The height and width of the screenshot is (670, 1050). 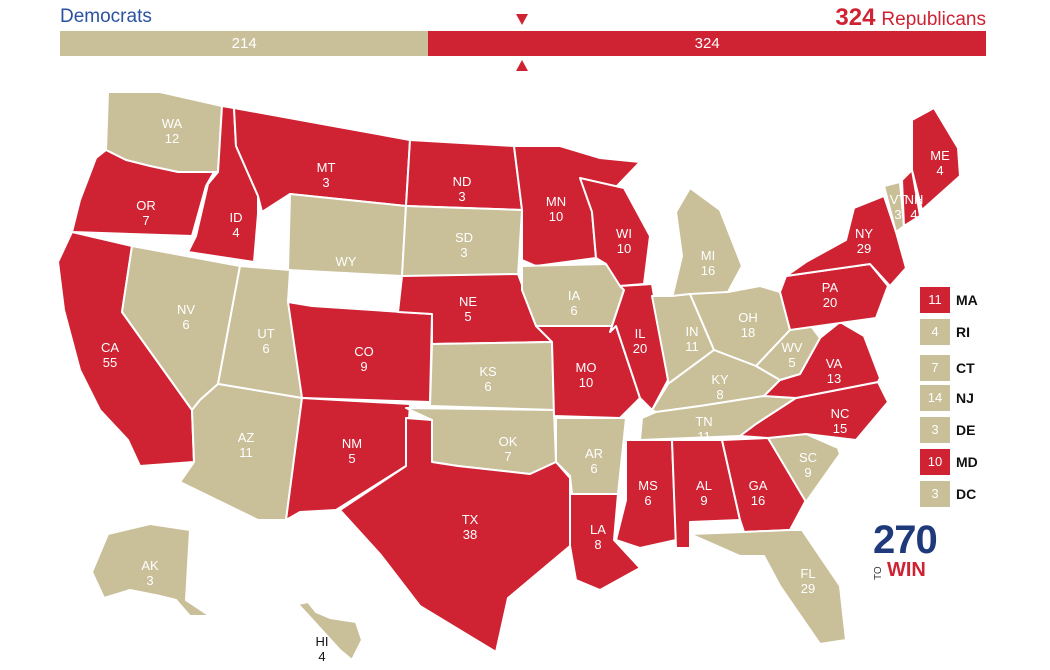 What do you see at coordinates (933, 19) in the screenshot?
I see `republicans-label: Republicans` at bounding box center [933, 19].